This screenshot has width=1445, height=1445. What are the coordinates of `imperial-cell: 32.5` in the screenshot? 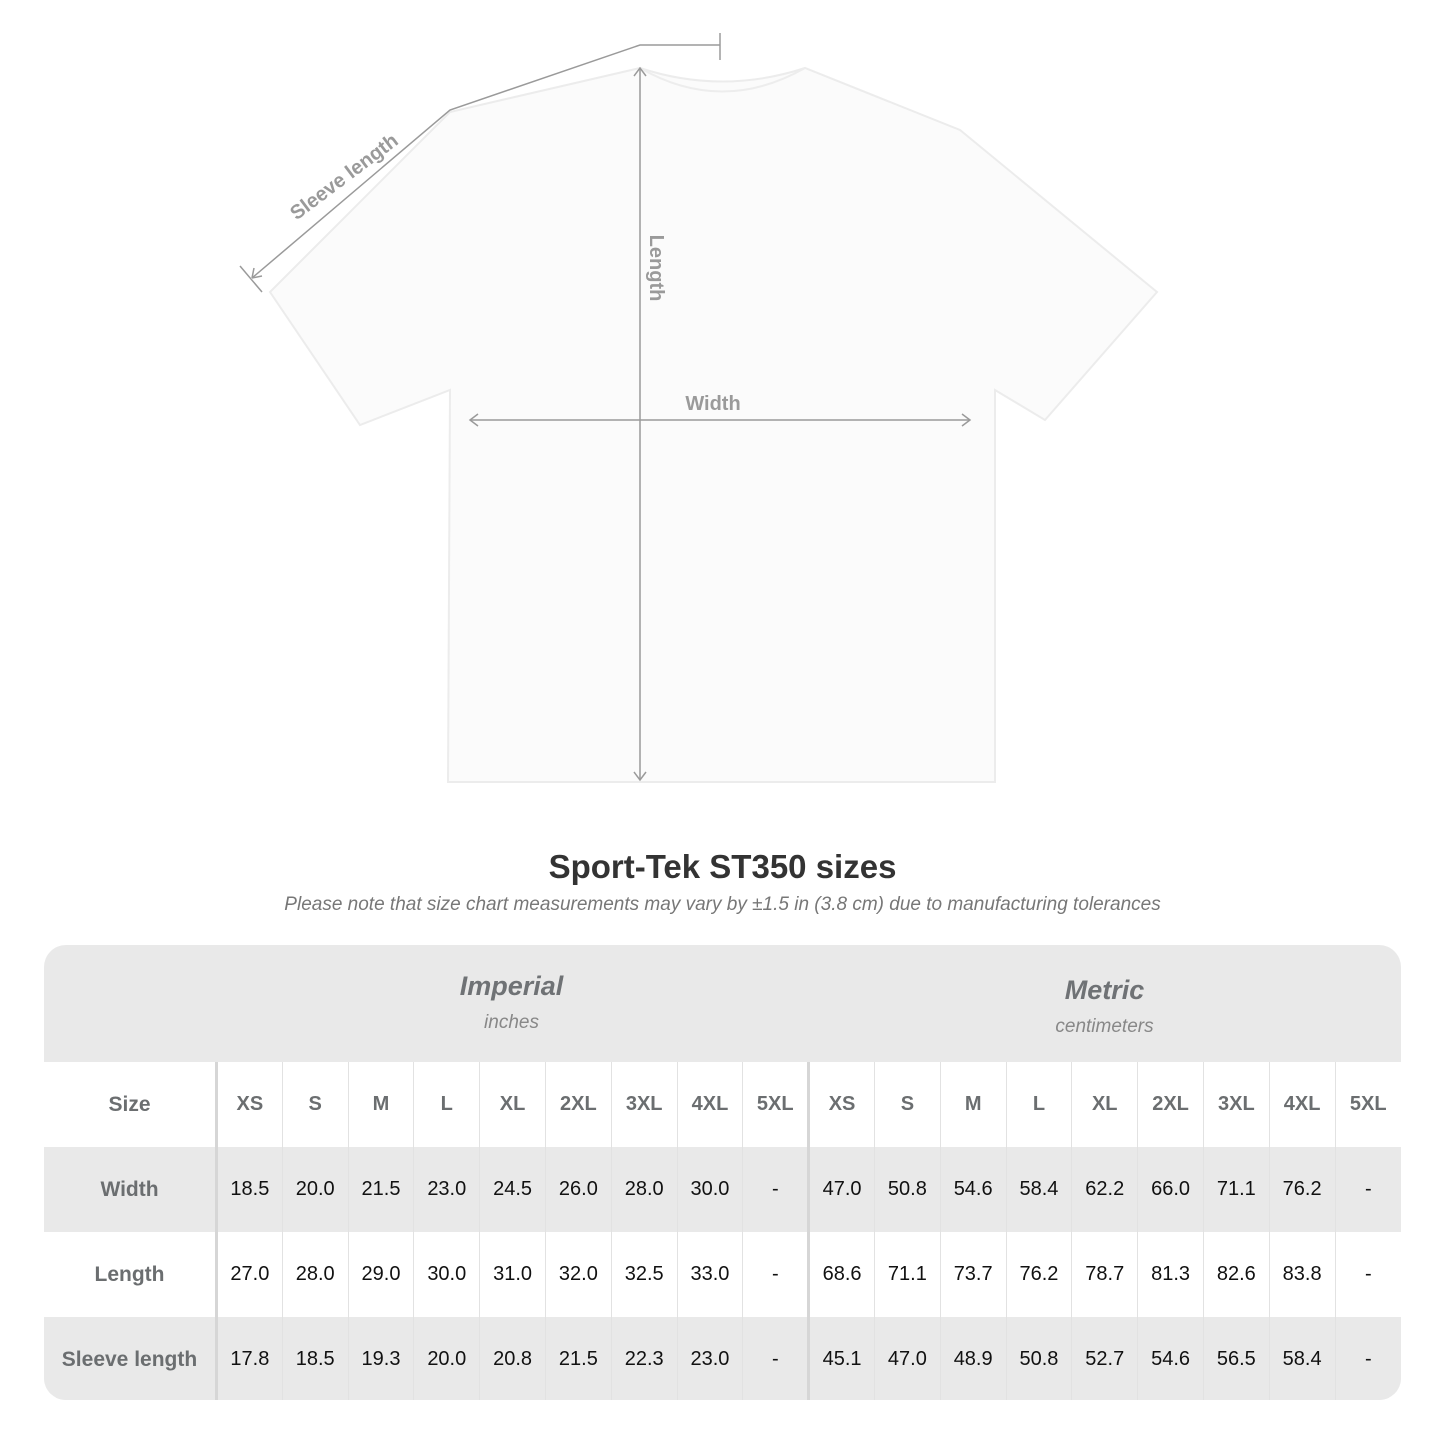 It's located at (644, 1274).